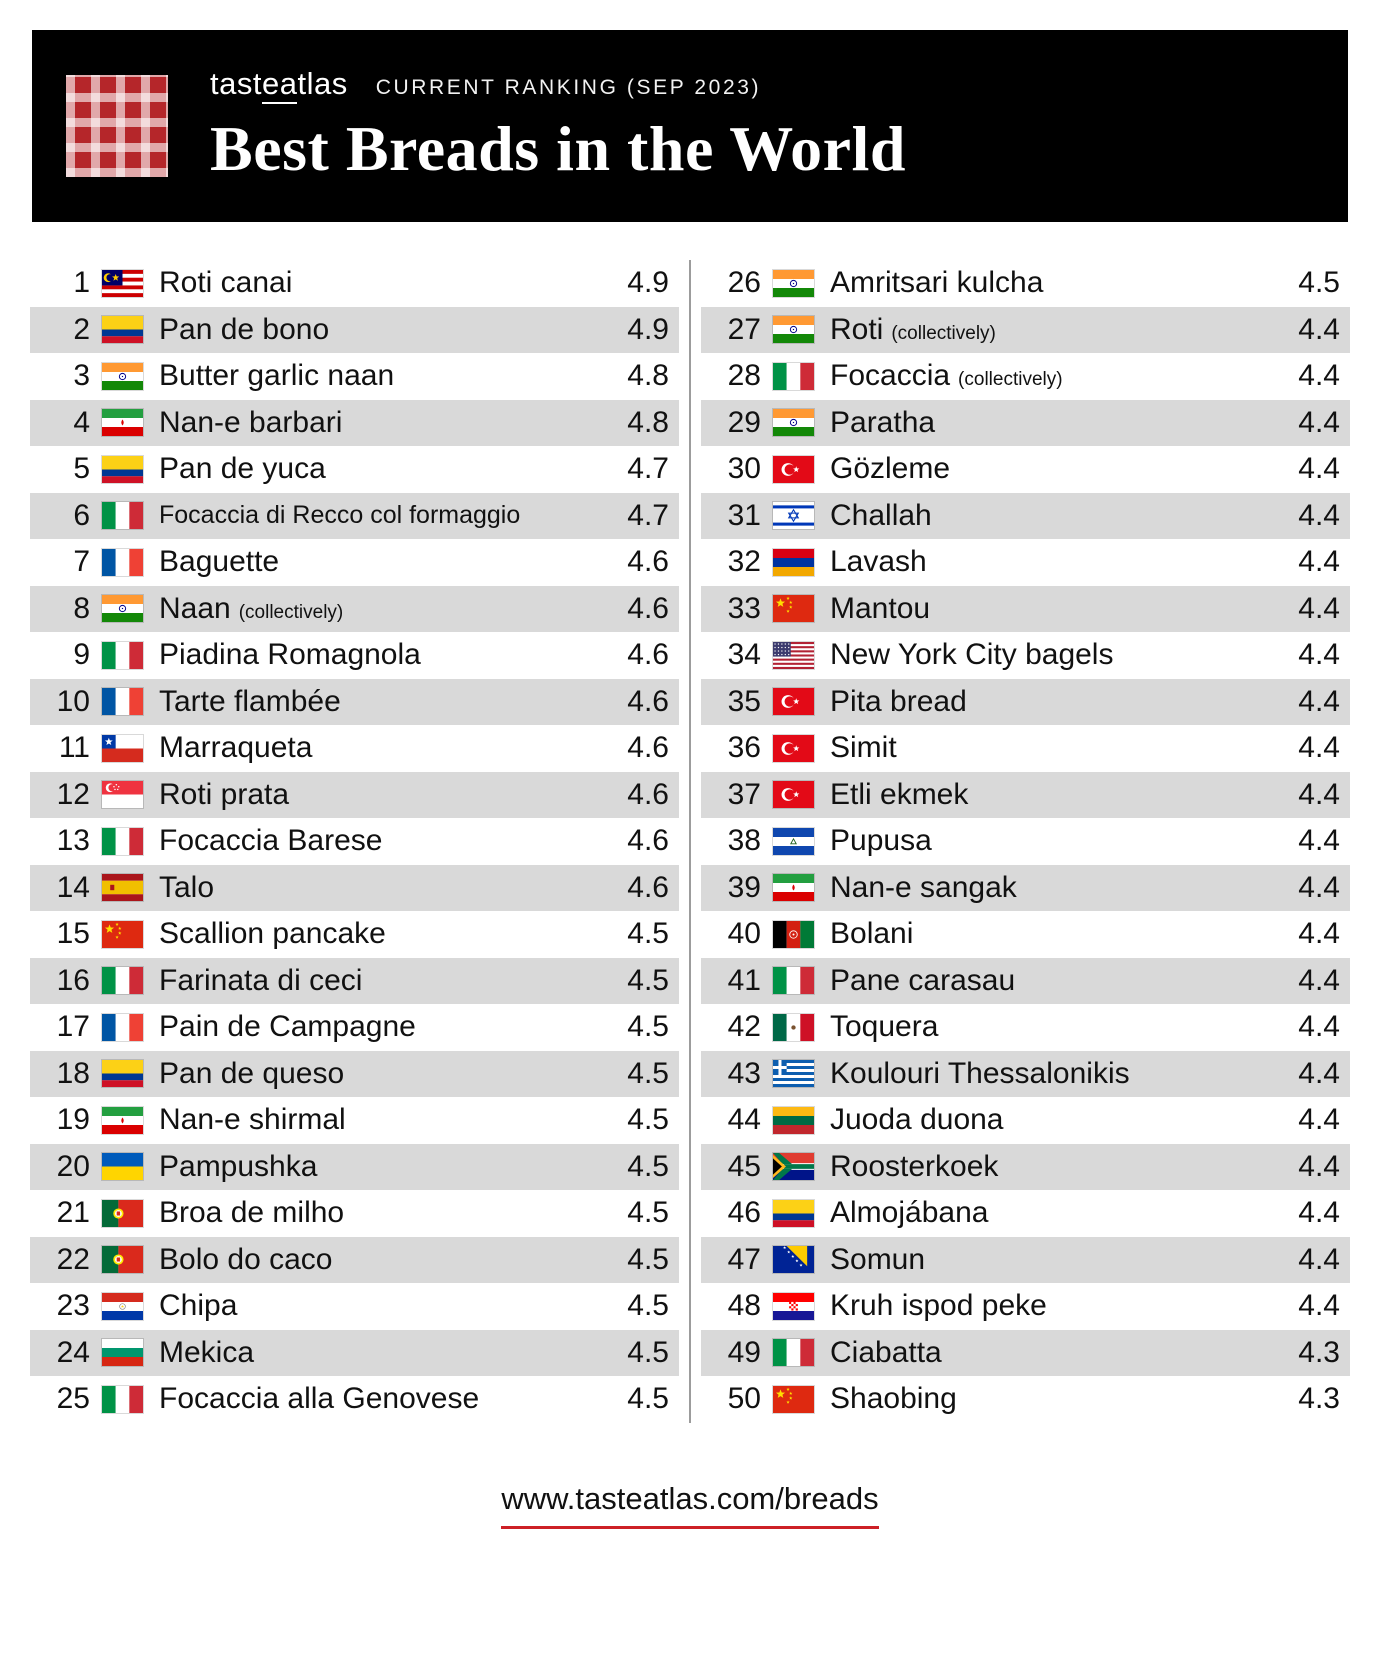  I want to click on ranking-row: 49 Ciabatta 4.3, so click(1025, 1352).